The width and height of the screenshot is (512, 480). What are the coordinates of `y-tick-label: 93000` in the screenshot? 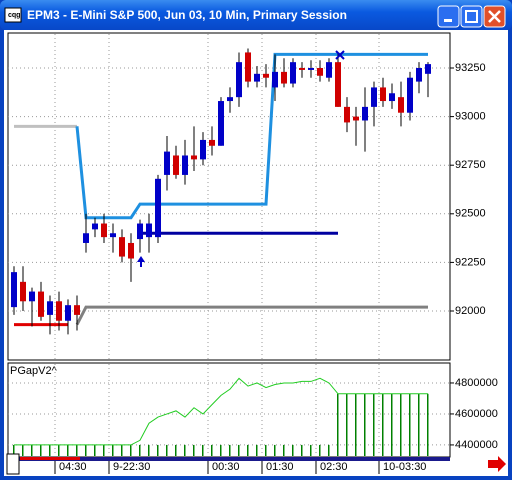 It's located at (470, 117).